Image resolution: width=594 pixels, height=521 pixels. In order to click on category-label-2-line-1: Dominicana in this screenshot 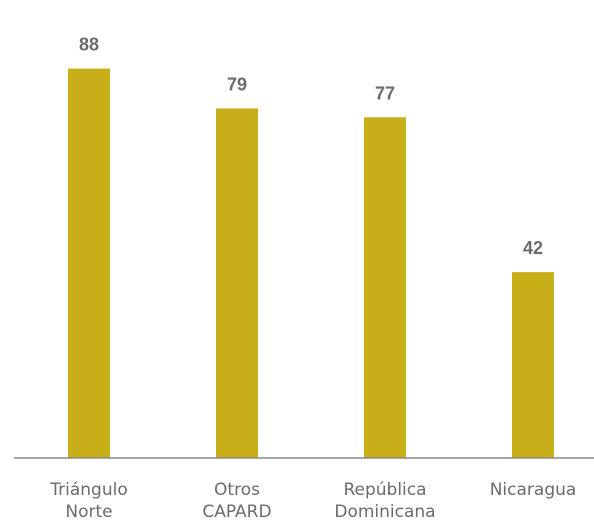, I will do `click(384, 511)`.